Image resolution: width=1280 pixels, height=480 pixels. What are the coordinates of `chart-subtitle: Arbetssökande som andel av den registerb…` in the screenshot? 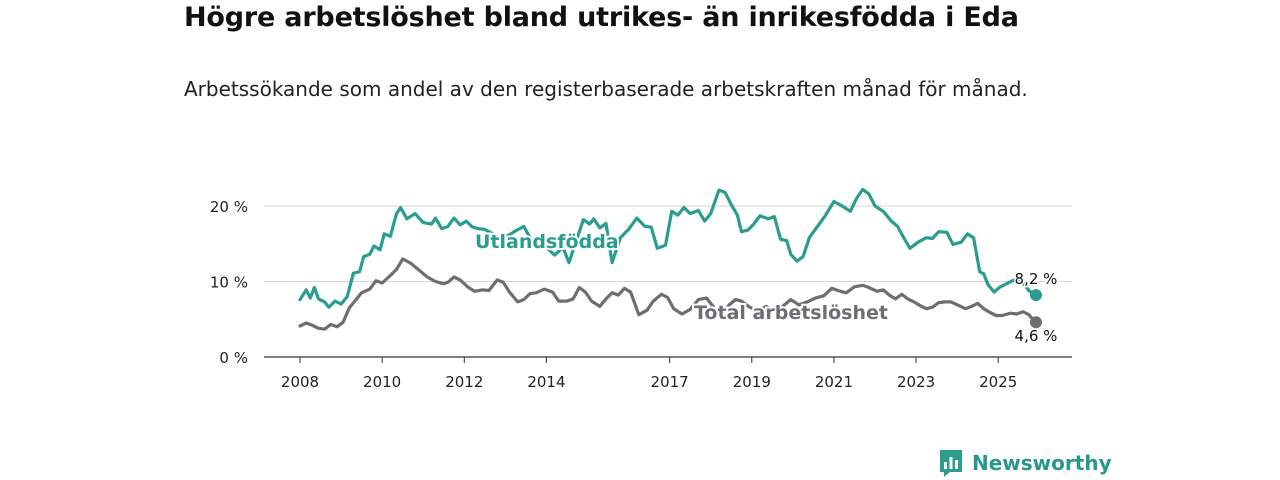 It's located at (606, 89).